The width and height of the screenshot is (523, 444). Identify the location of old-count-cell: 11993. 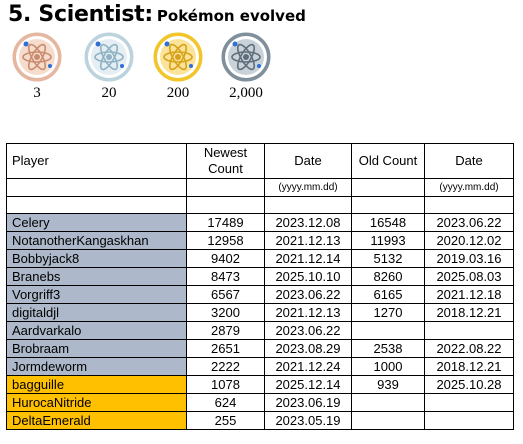
(388, 240).